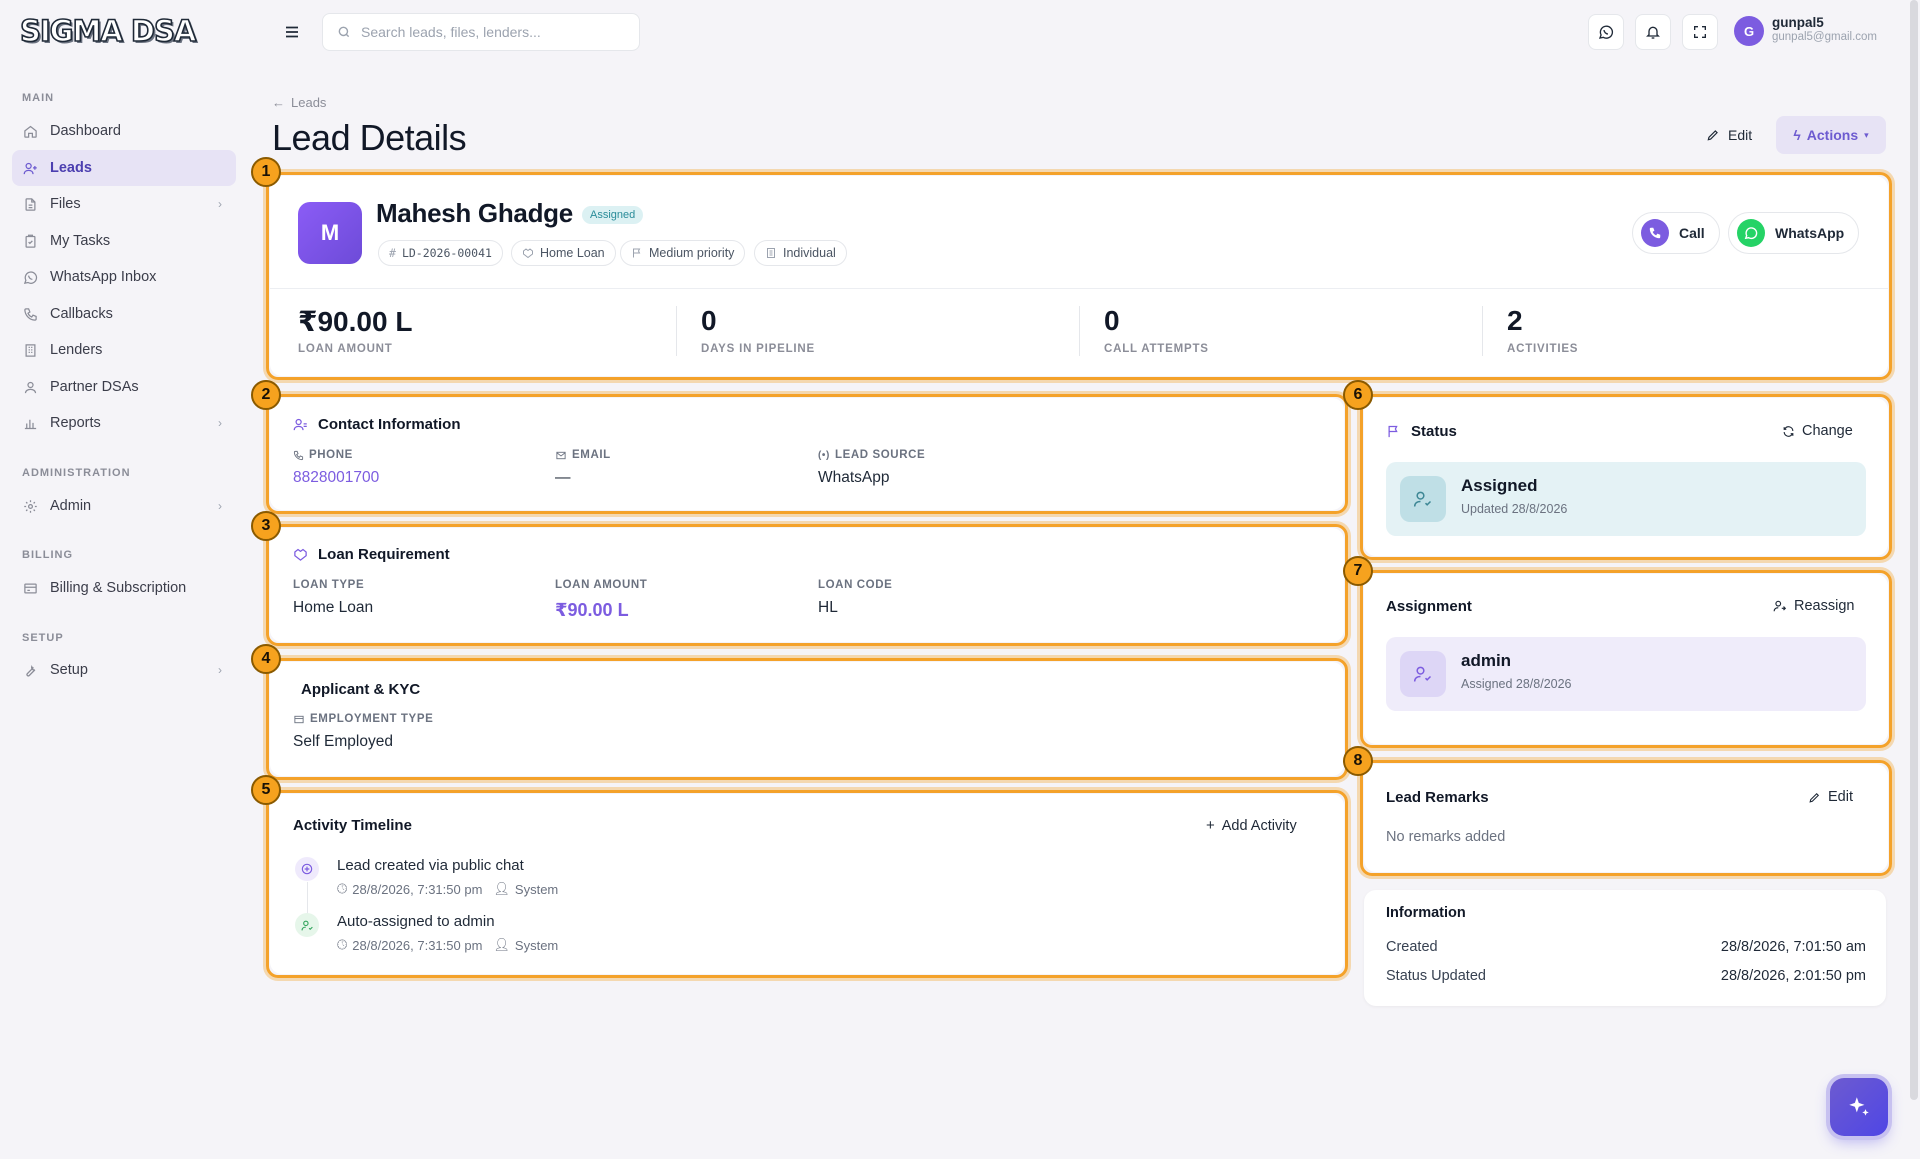  Describe the element at coordinates (323, 455) in the screenshot. I see `phone-label: PHONE` at that location.